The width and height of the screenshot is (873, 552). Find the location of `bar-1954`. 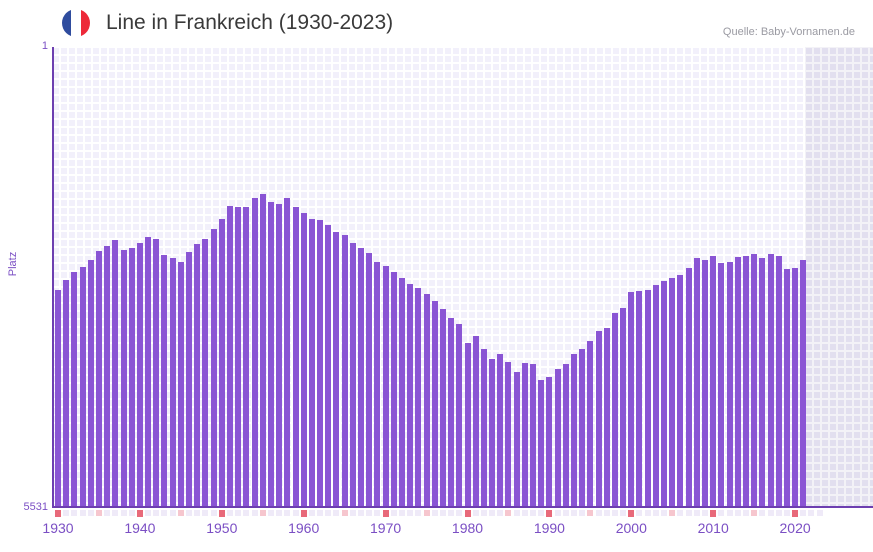

bar-1954 is located at coordinates (254, 352).